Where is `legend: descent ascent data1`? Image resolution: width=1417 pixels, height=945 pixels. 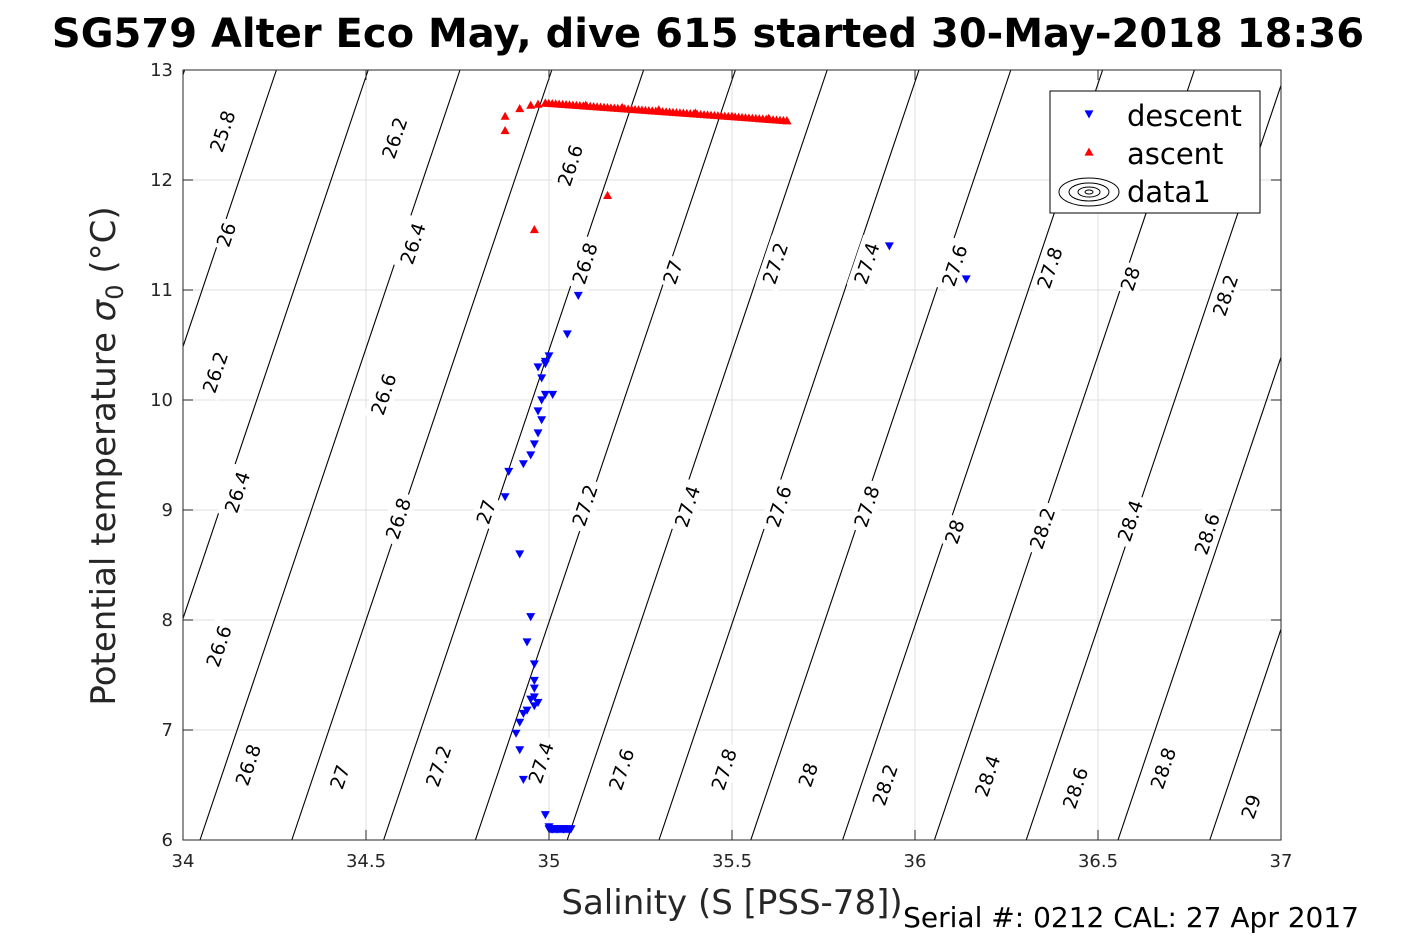
legend: descent ascent data1 is located at coordinates (1155, 152).